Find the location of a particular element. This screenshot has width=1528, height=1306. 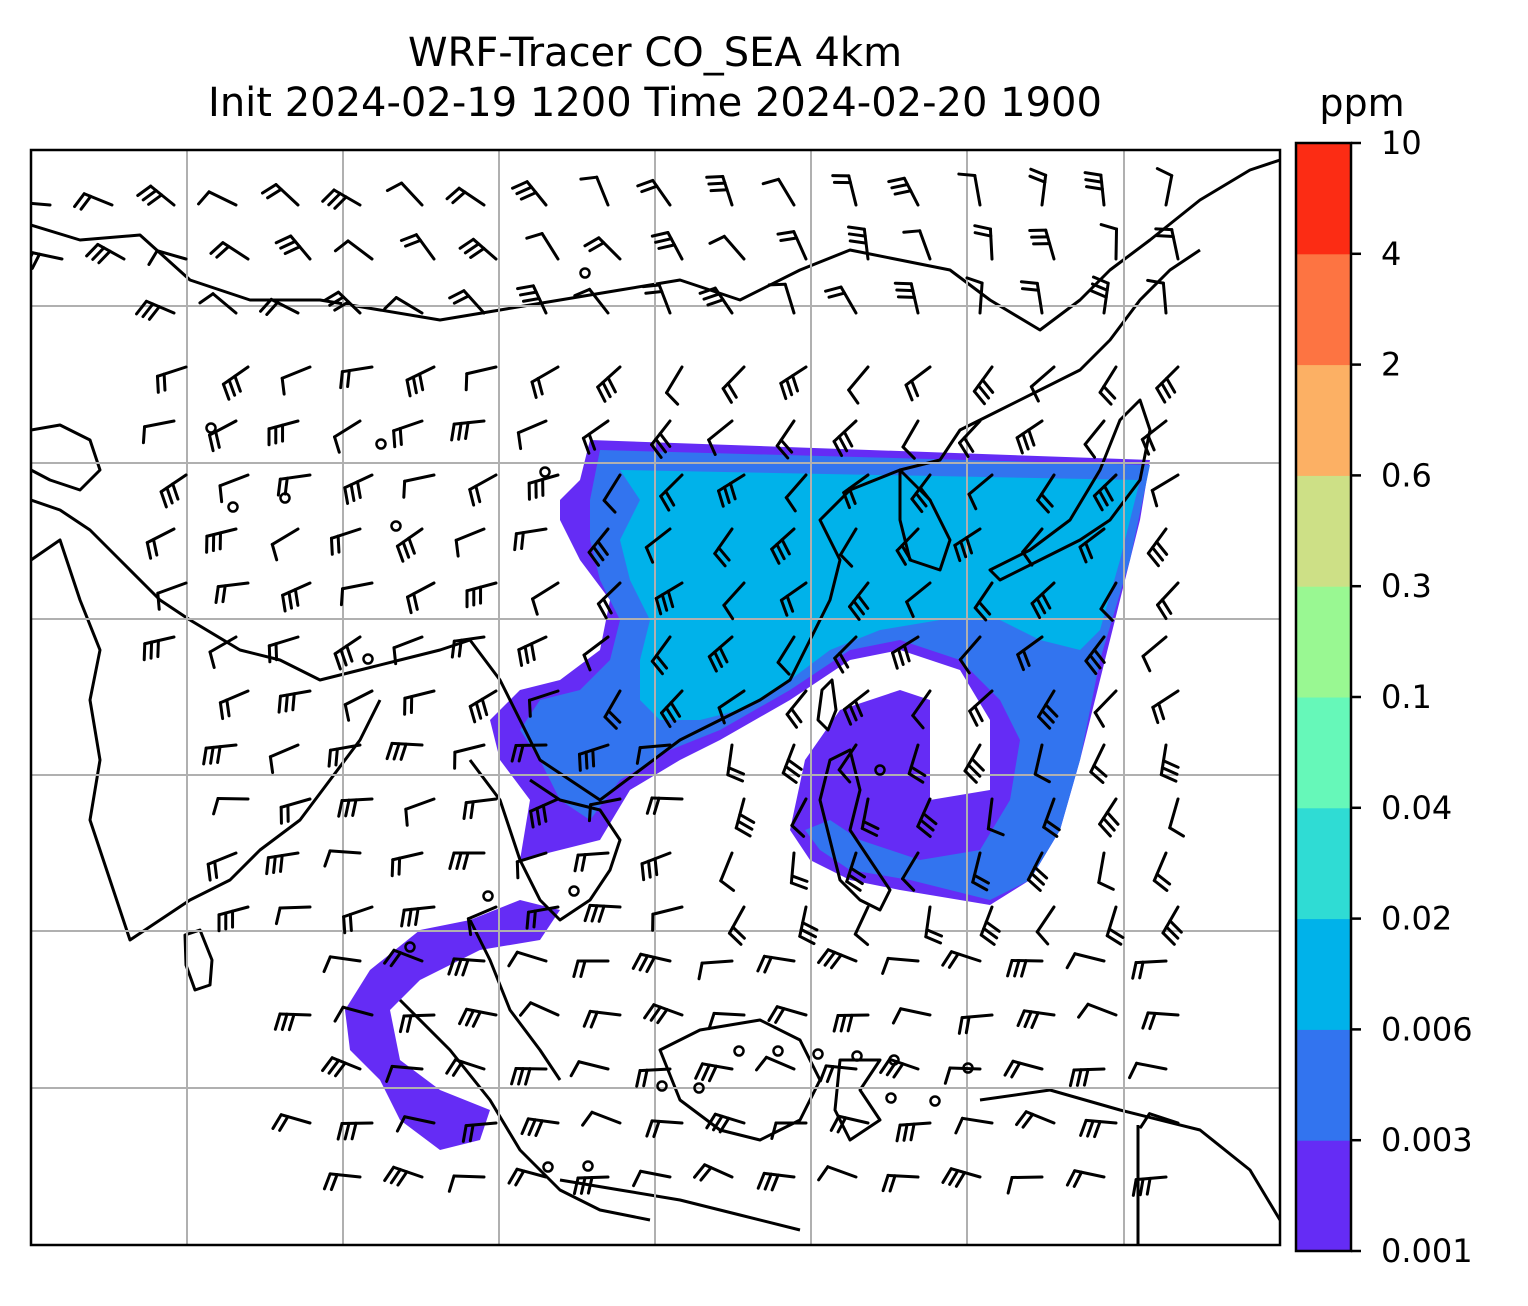

colorbar-tick-label-3: 0.02 is located at coordinates (1416, 919).